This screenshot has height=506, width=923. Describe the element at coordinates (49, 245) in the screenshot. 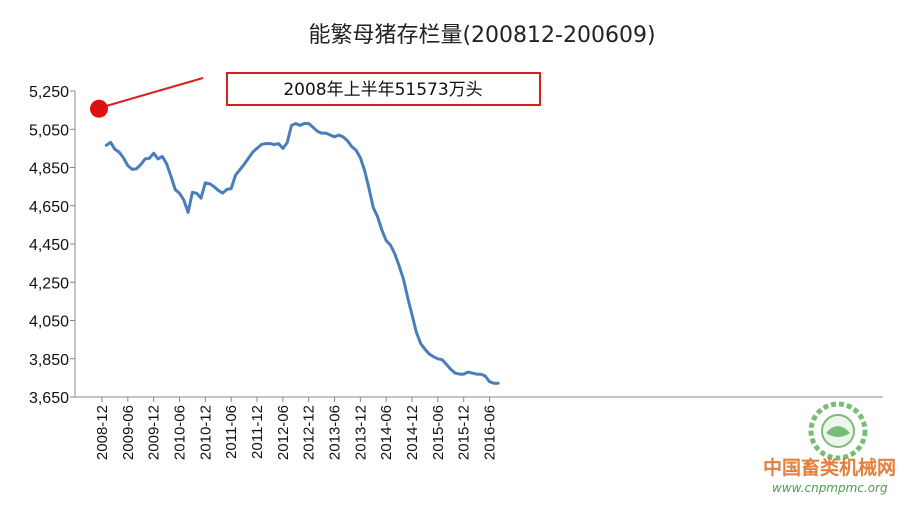

I see `y-tick-label: 4,450` at that location.